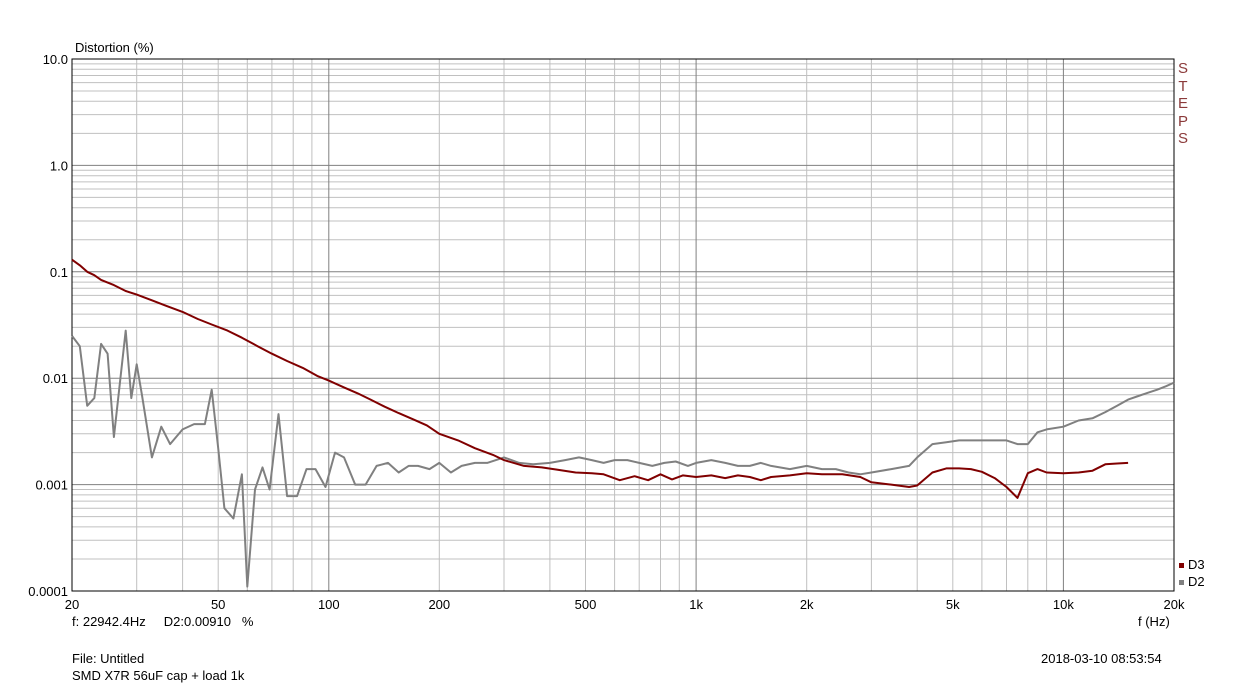 This screenshot has width=1234, height=687. Describe the element at coordinates (696, 604) in the screenshot. I see `x-tick-label: 1k` at that location.